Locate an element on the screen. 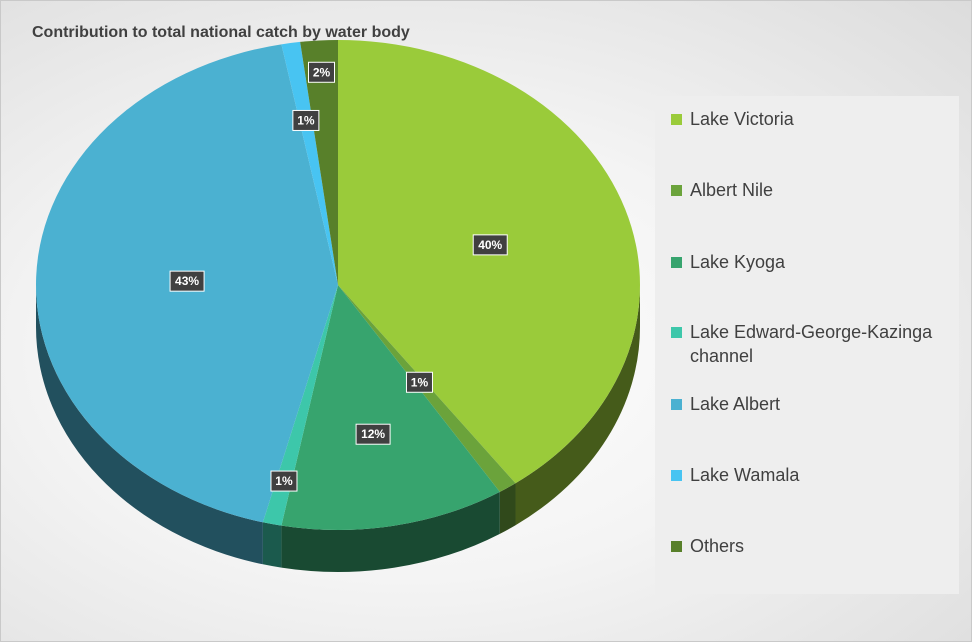 The width and height of the screenshot is (972, 642). legend-item: Lake Edward-George-Kazinga channel is located at coordinates (811, 344).